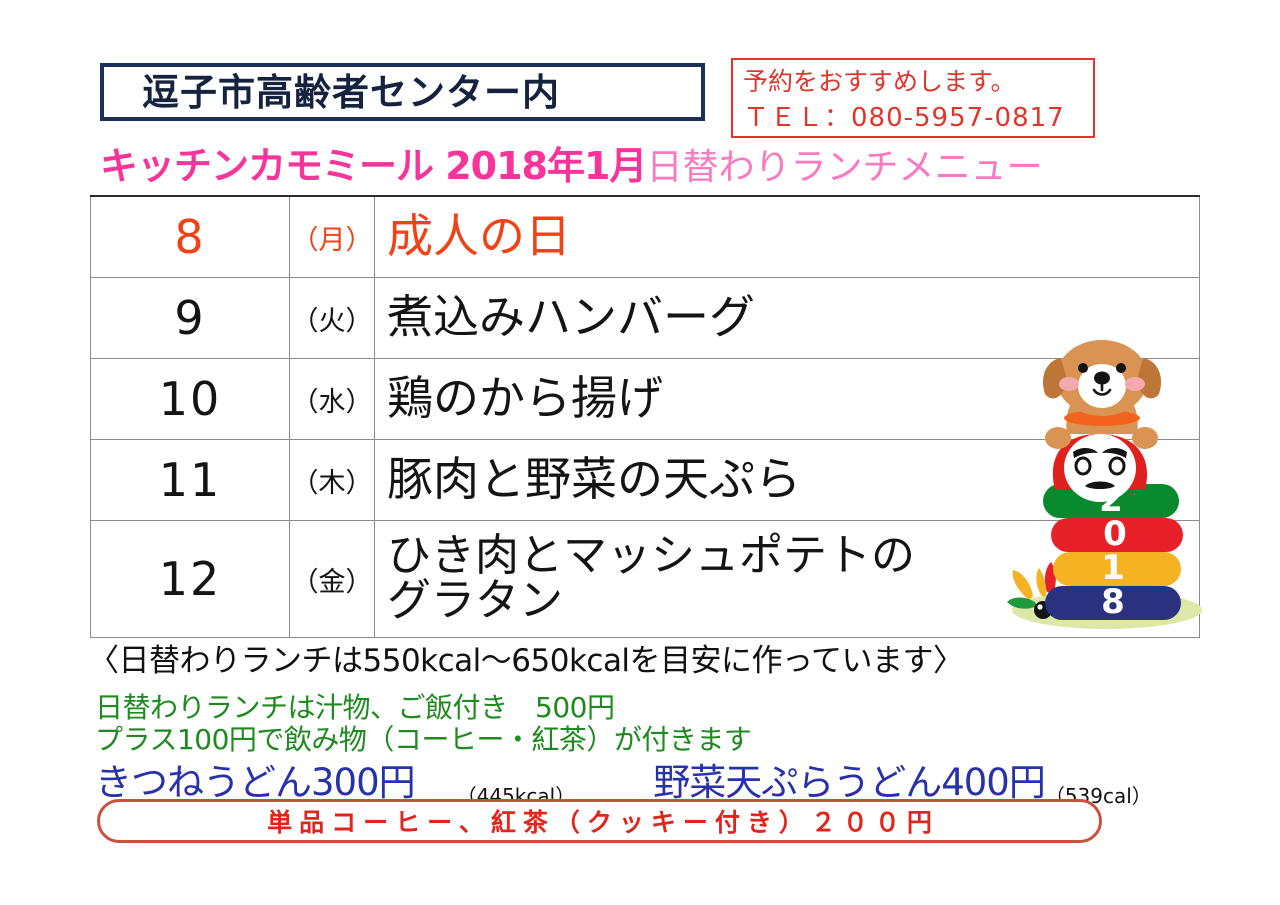  I want to click on coffee-banner-text: 単品コーヒー、紅茶（クッキー付き）２００円, so click(603, 822).